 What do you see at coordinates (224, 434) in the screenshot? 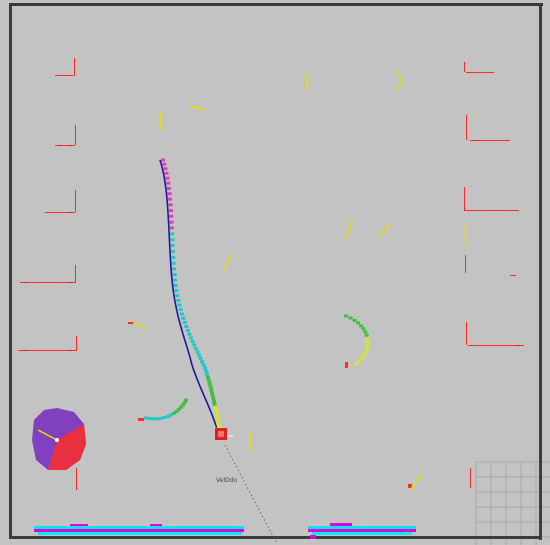
I see `robot-marker` at bounding box center [224, 434].